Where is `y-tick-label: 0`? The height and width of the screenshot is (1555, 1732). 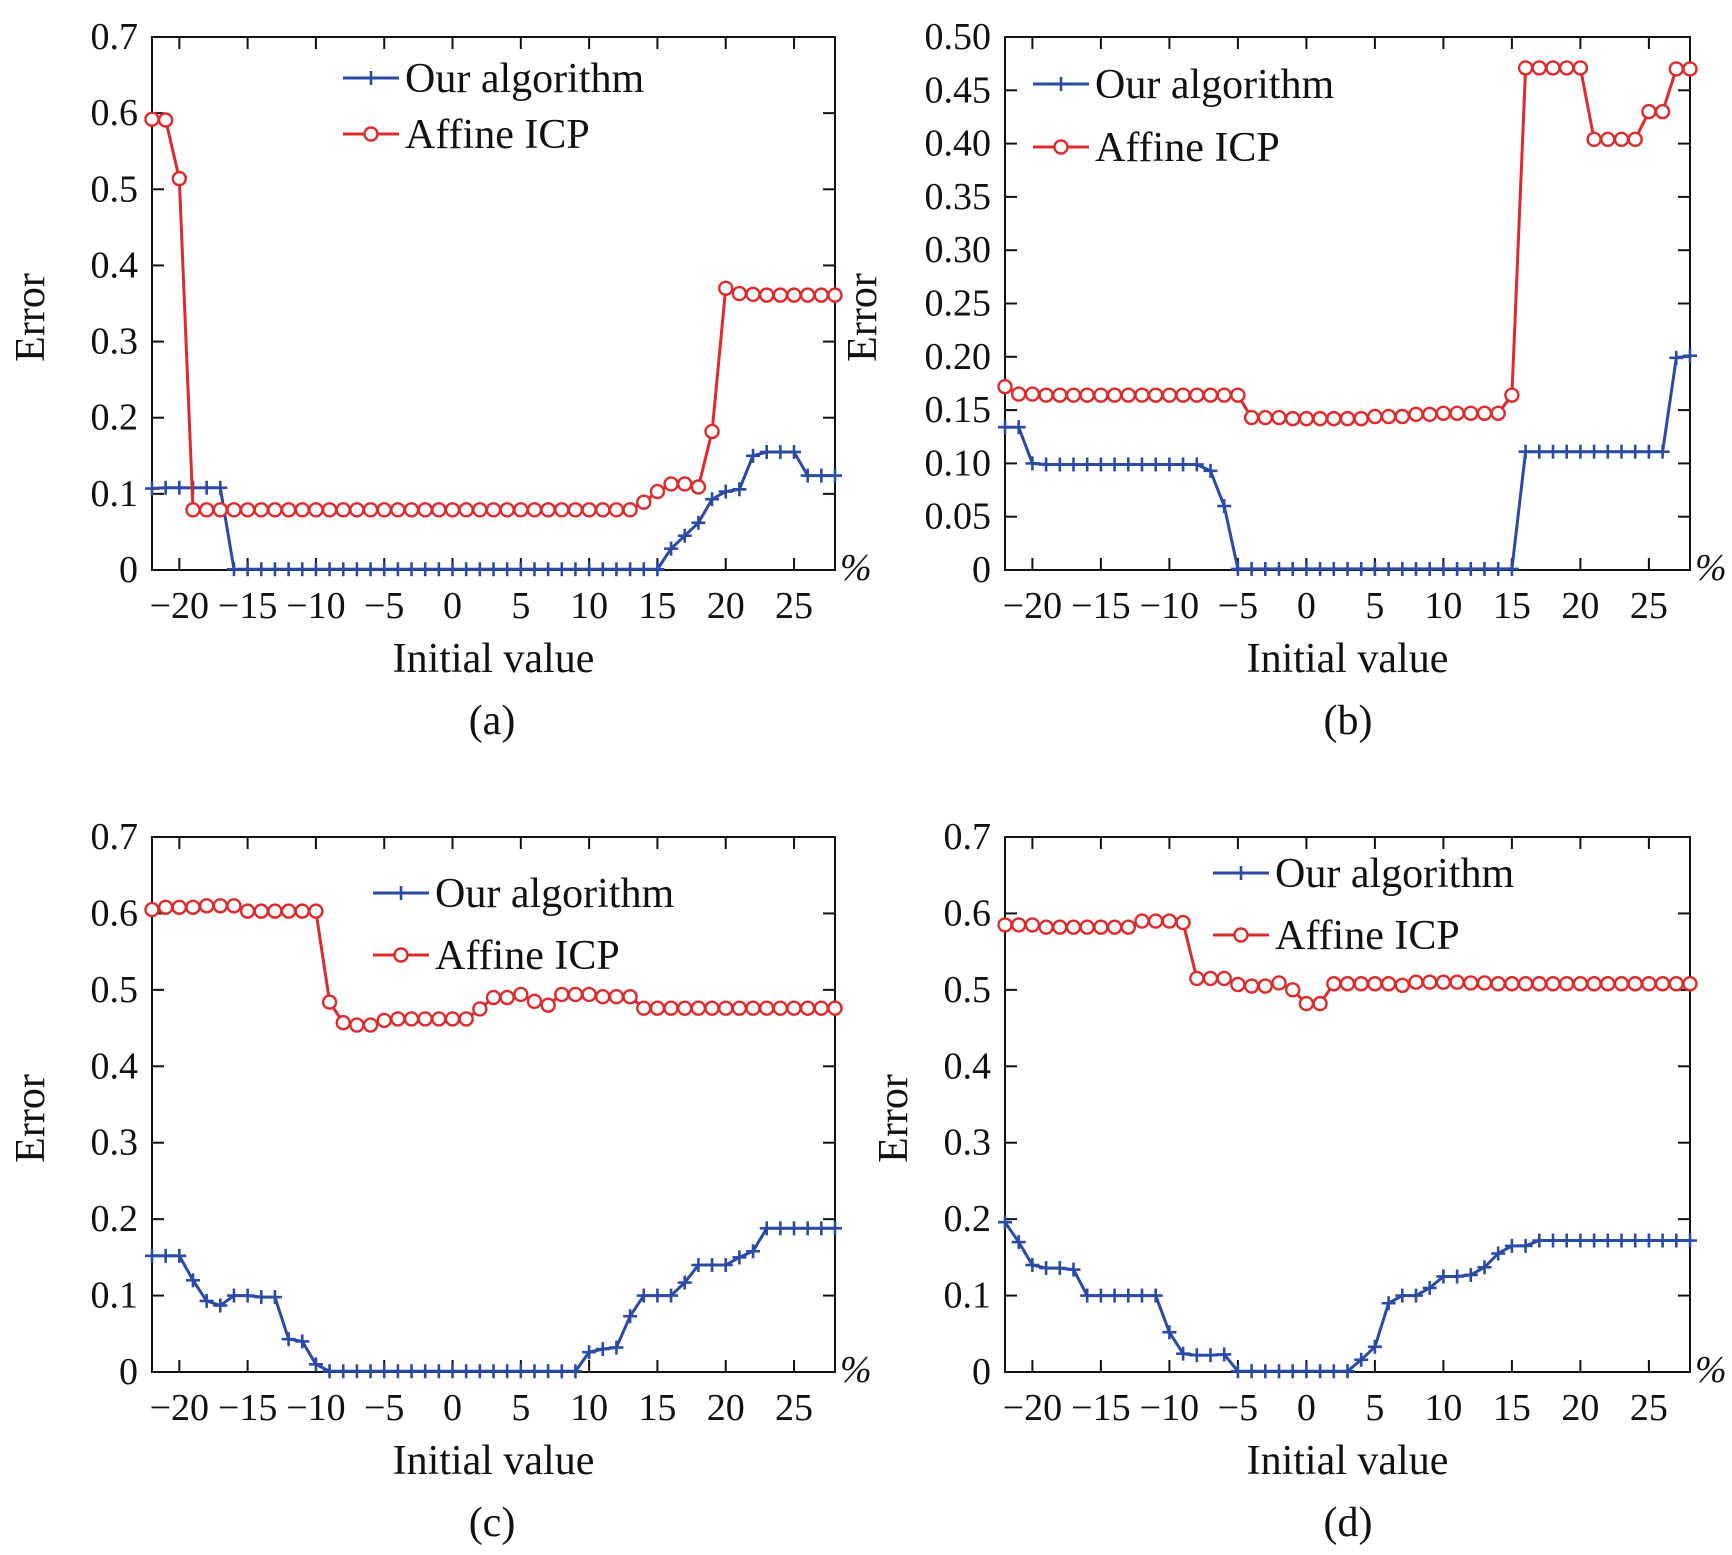
y-tick-label: 0 is located at coordinates (128, 570).